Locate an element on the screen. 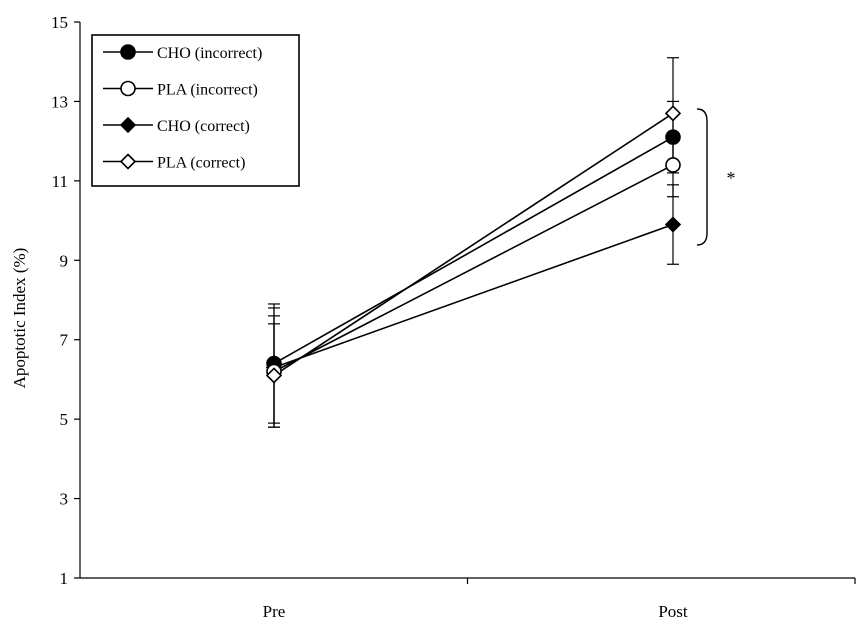 This screenshot has height=620, width=859. y-tick-label: 13 is located at coordinates (59, 101).